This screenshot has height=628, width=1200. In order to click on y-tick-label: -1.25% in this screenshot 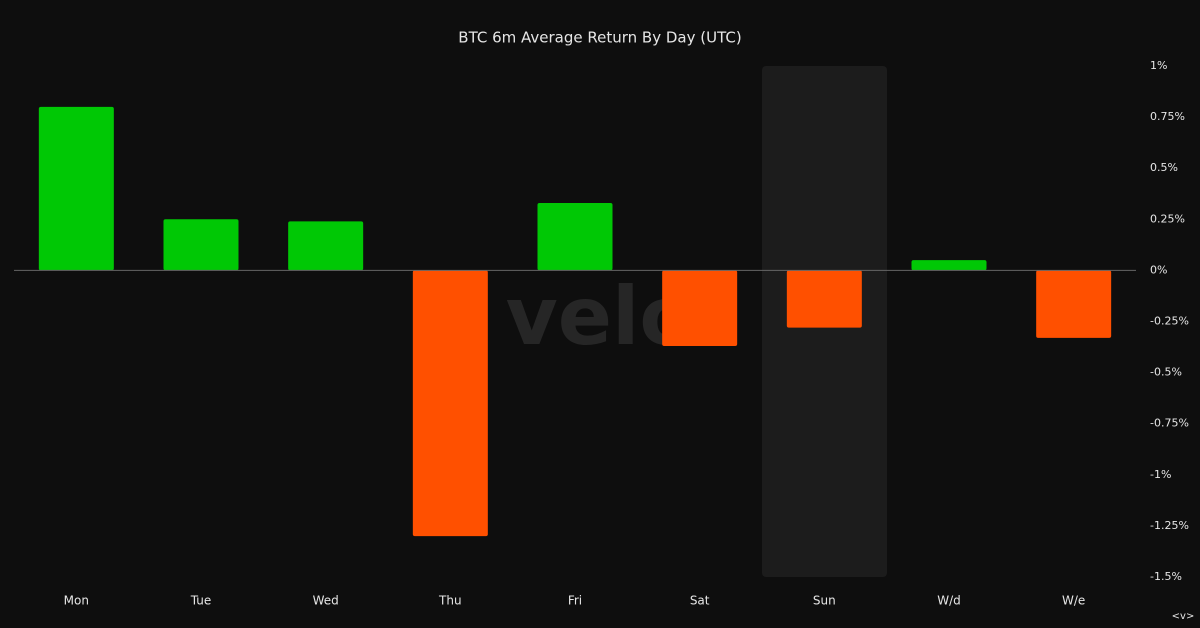, I will do `click(1169, 525)`.